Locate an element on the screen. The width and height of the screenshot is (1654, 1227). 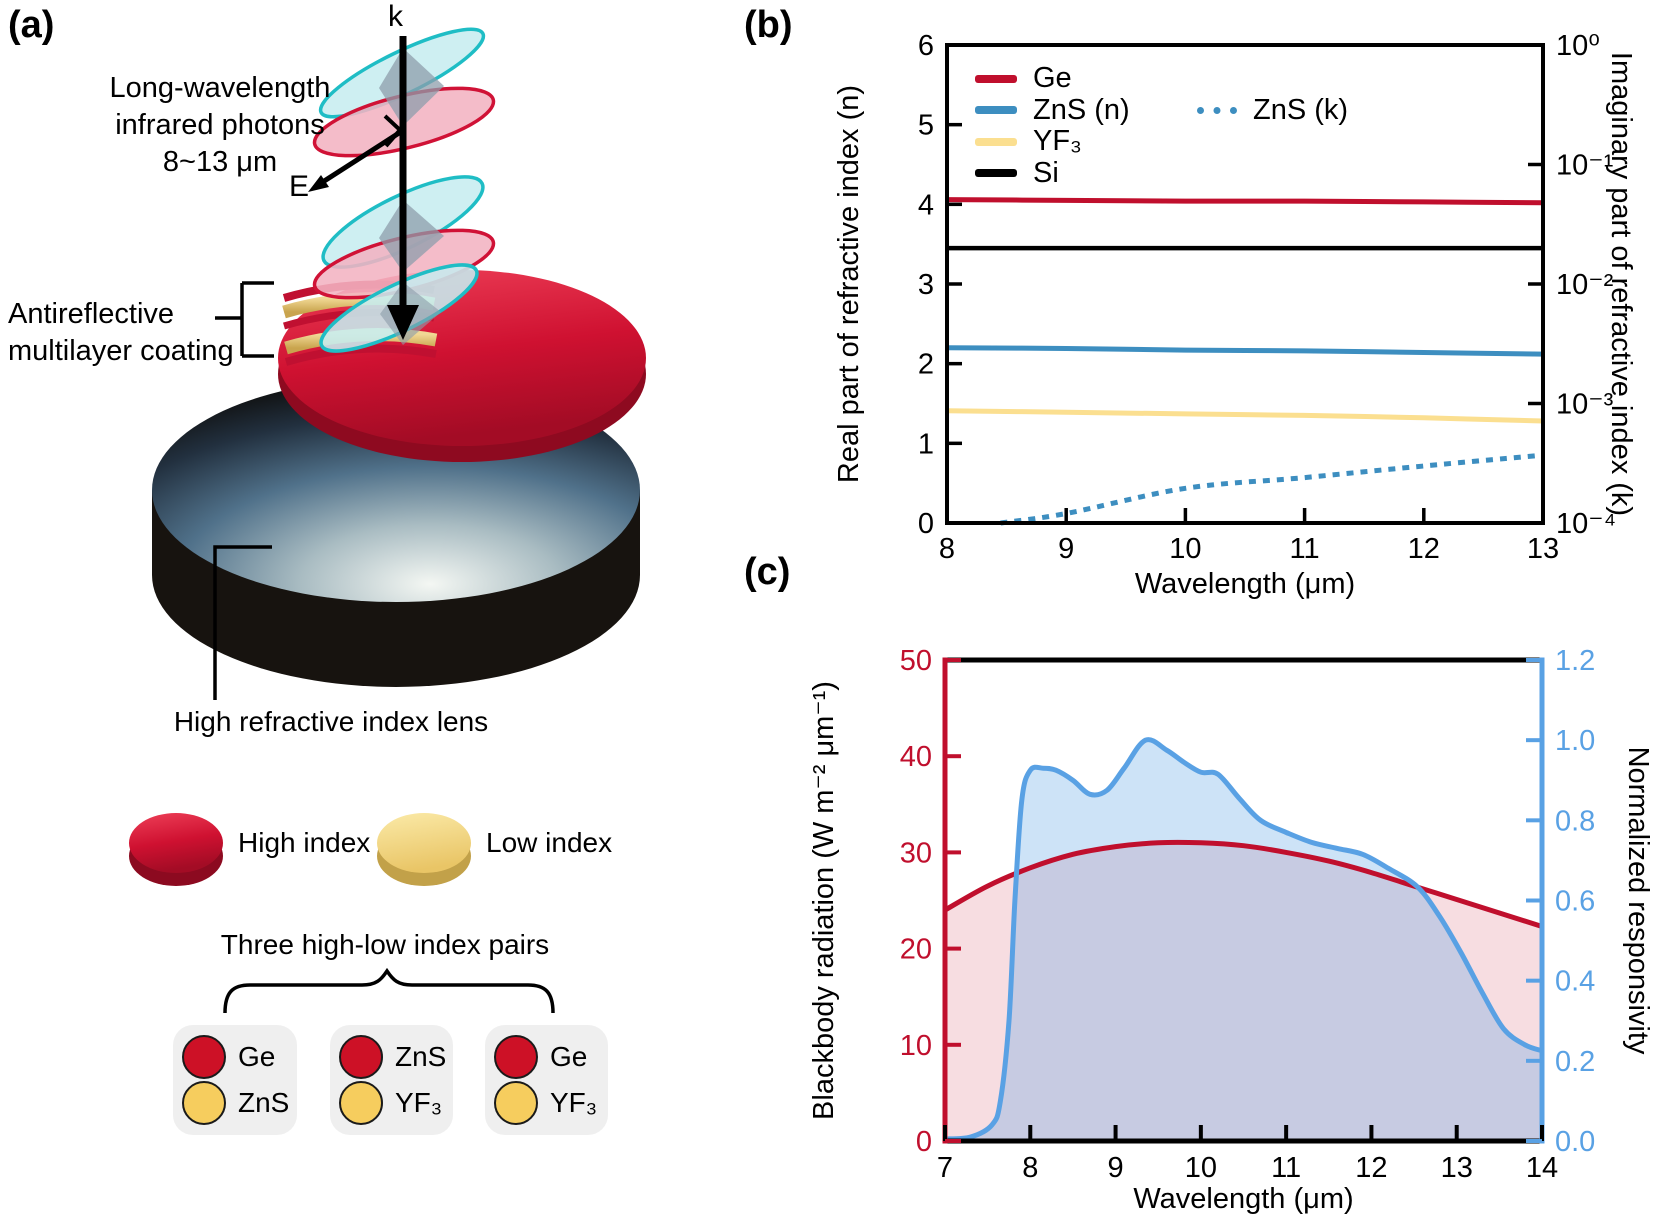
panel-c-label: (c) is located at coordinates (767, 572).